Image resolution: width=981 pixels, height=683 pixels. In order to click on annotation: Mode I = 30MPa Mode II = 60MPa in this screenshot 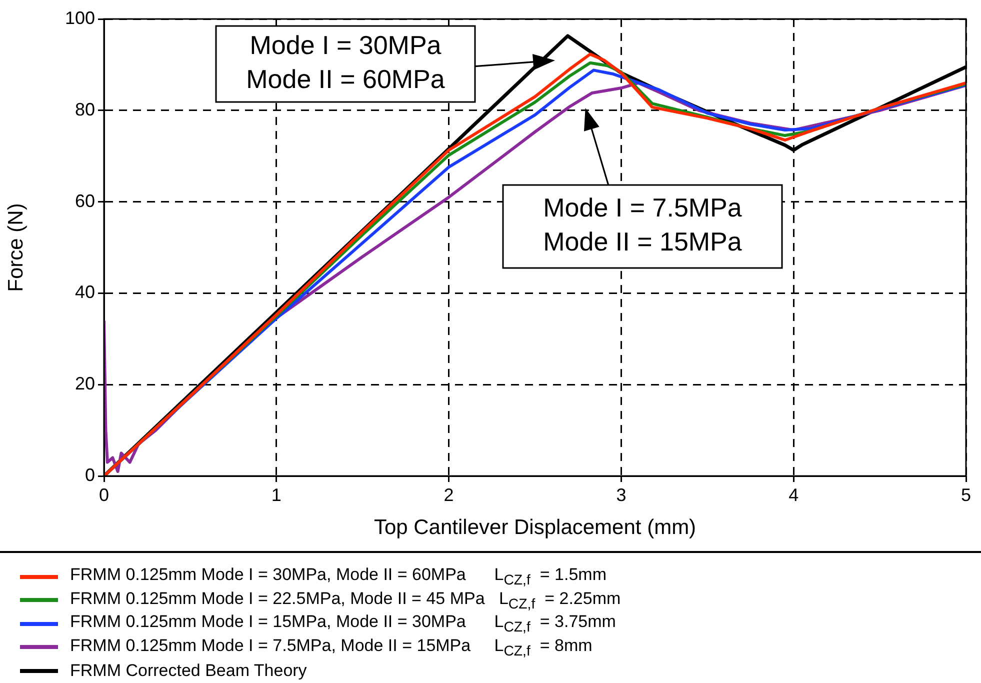, I will do `click(346, 62)`.